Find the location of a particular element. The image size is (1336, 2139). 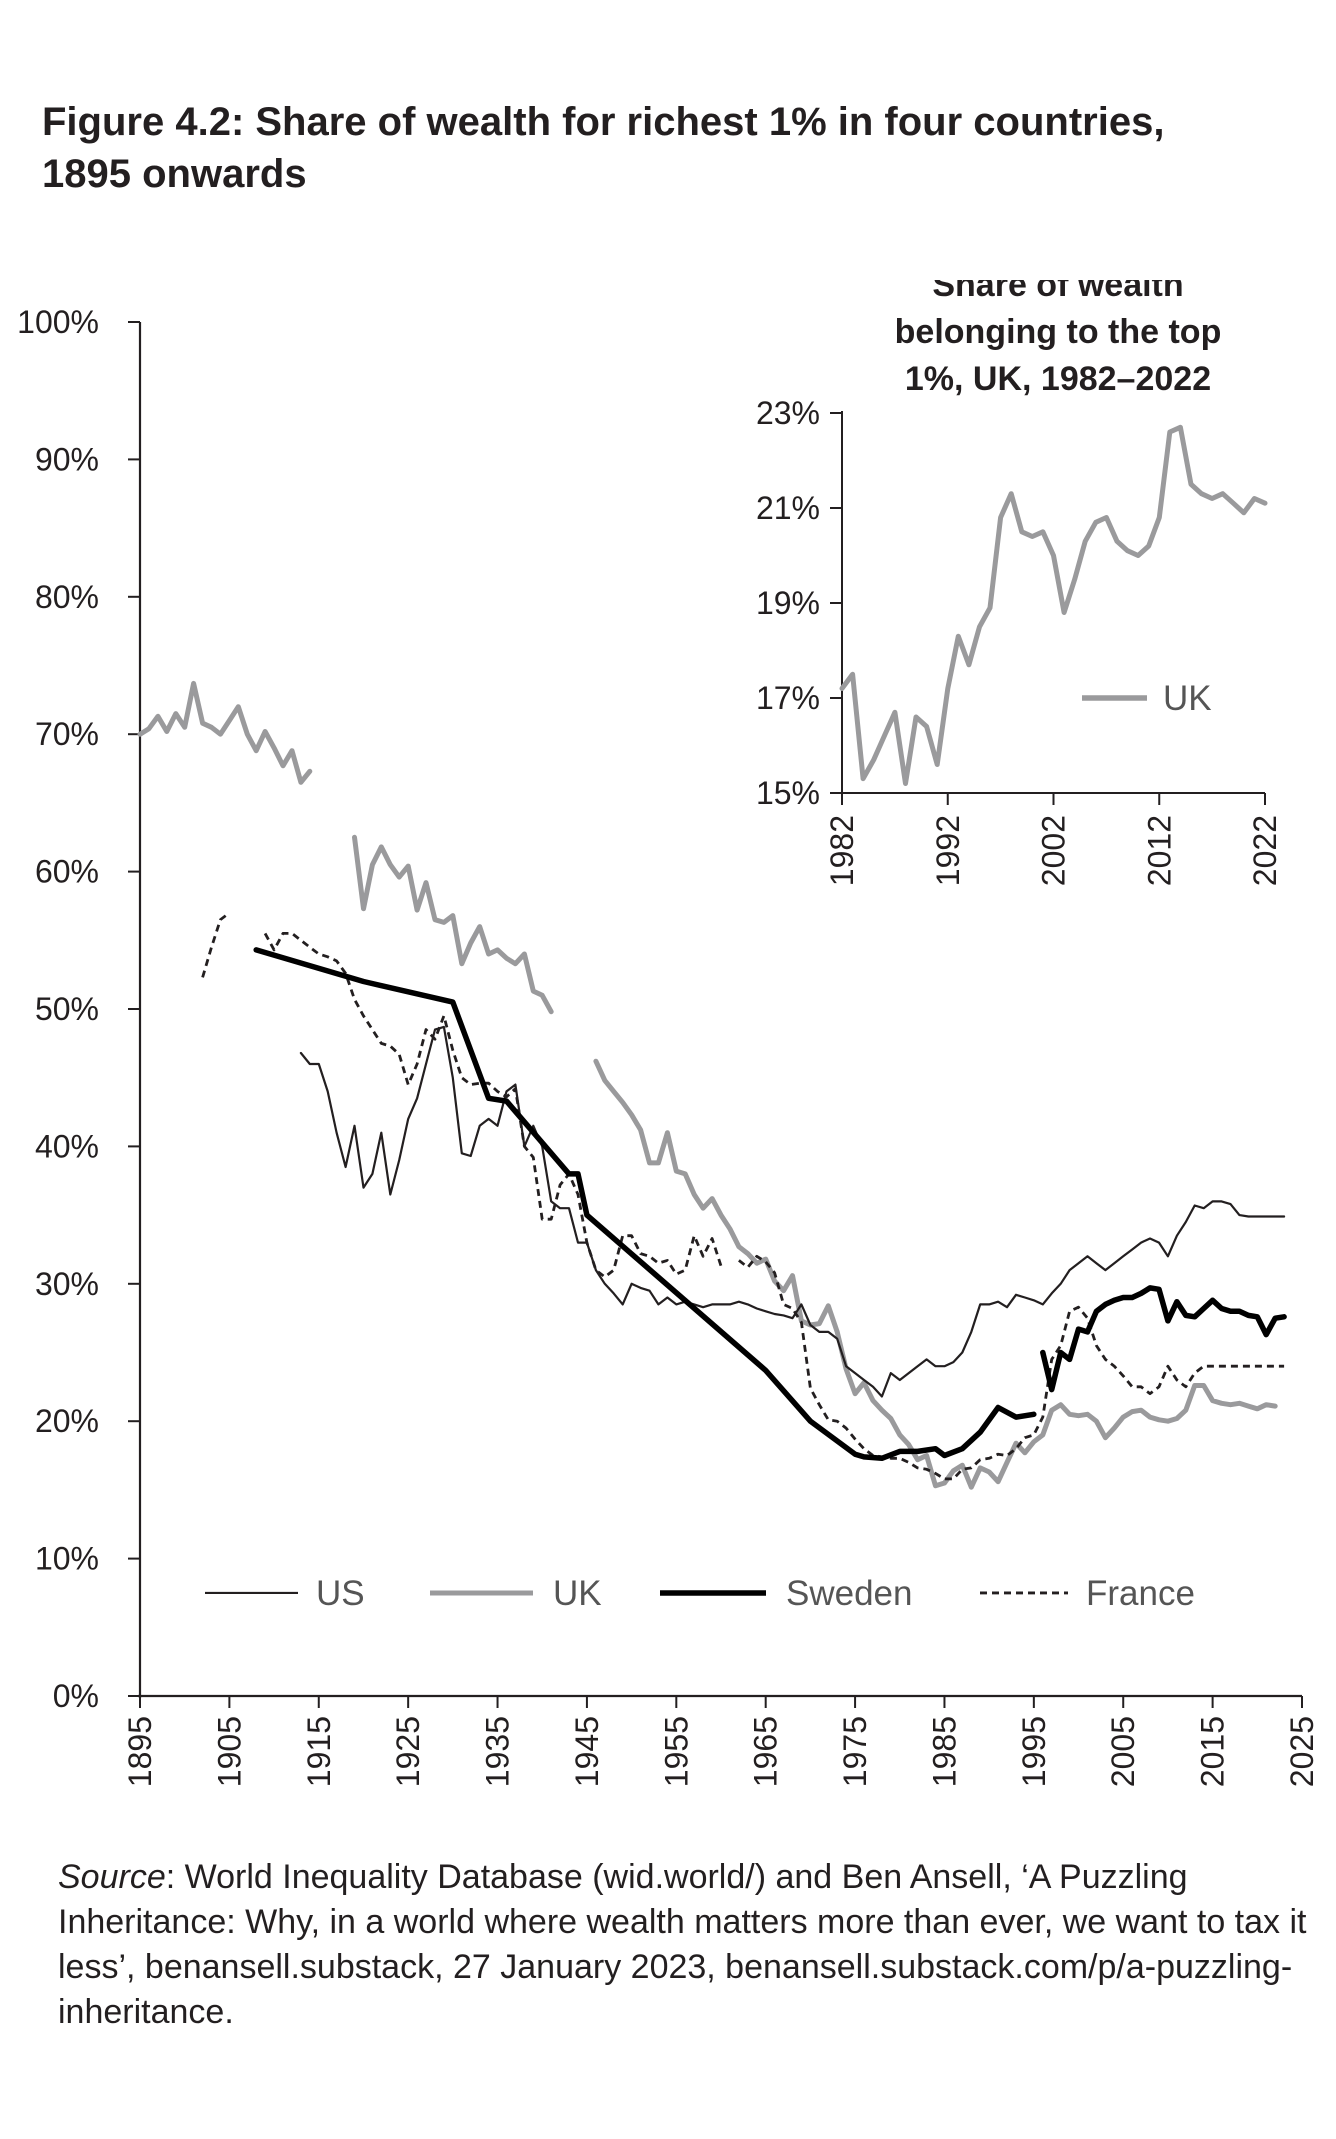

y-tick-label: 80% is located at coordinates (67, 597).